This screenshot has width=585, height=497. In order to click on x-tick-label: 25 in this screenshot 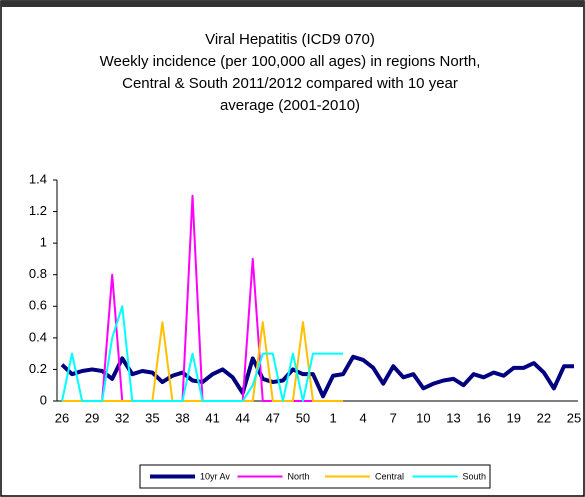, I will do `click(574, 417)`.